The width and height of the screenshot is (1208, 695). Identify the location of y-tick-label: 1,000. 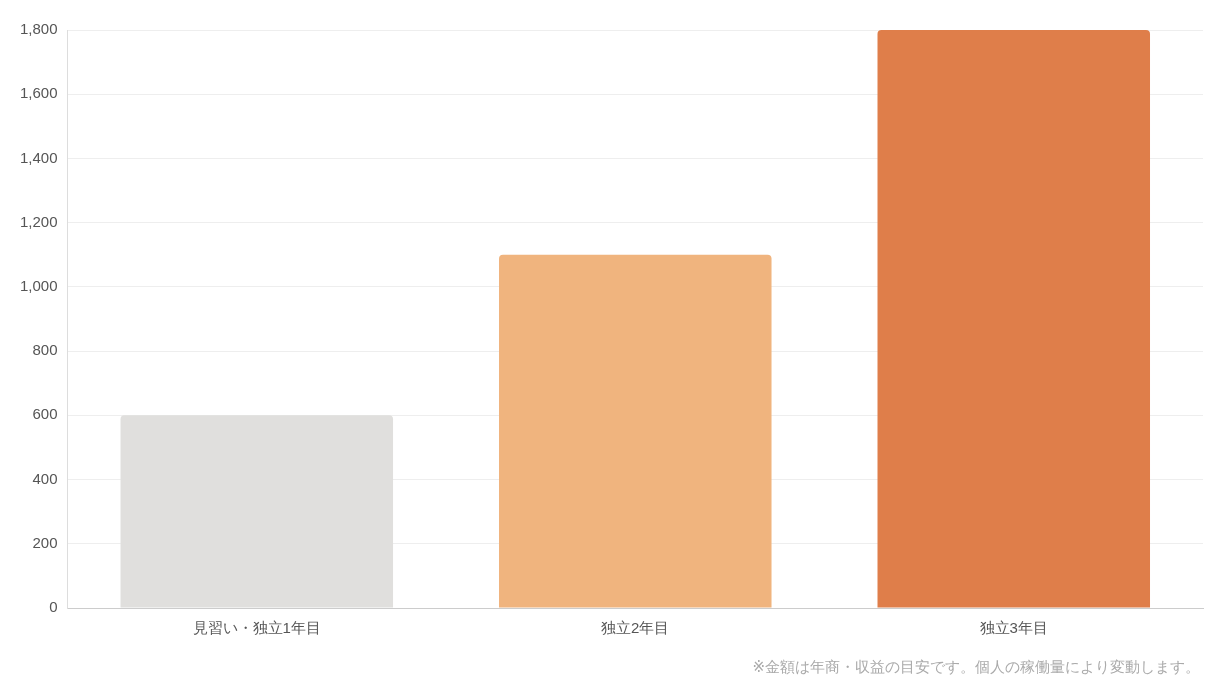
(38, 286).